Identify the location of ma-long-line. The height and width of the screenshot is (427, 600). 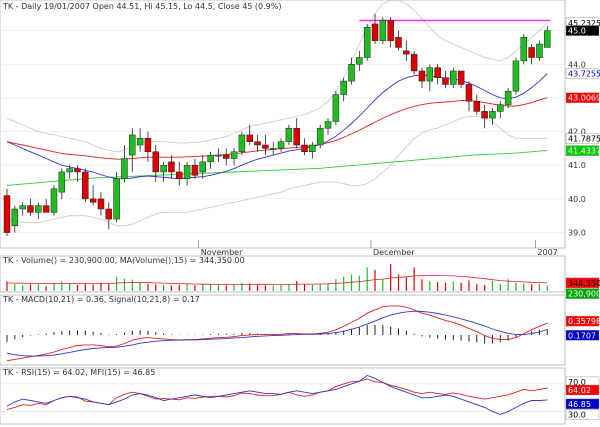
(277, 168).